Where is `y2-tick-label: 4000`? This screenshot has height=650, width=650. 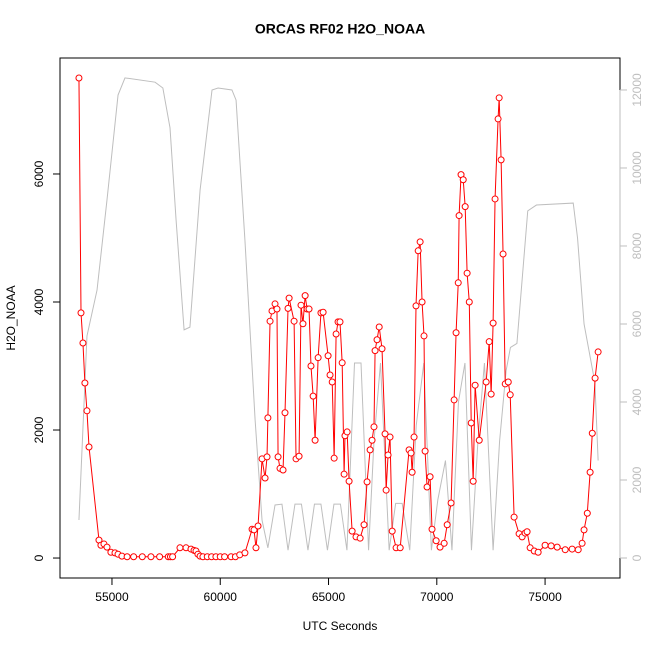 y2-tick-label: 4000 is located at coordinates (637, 401).